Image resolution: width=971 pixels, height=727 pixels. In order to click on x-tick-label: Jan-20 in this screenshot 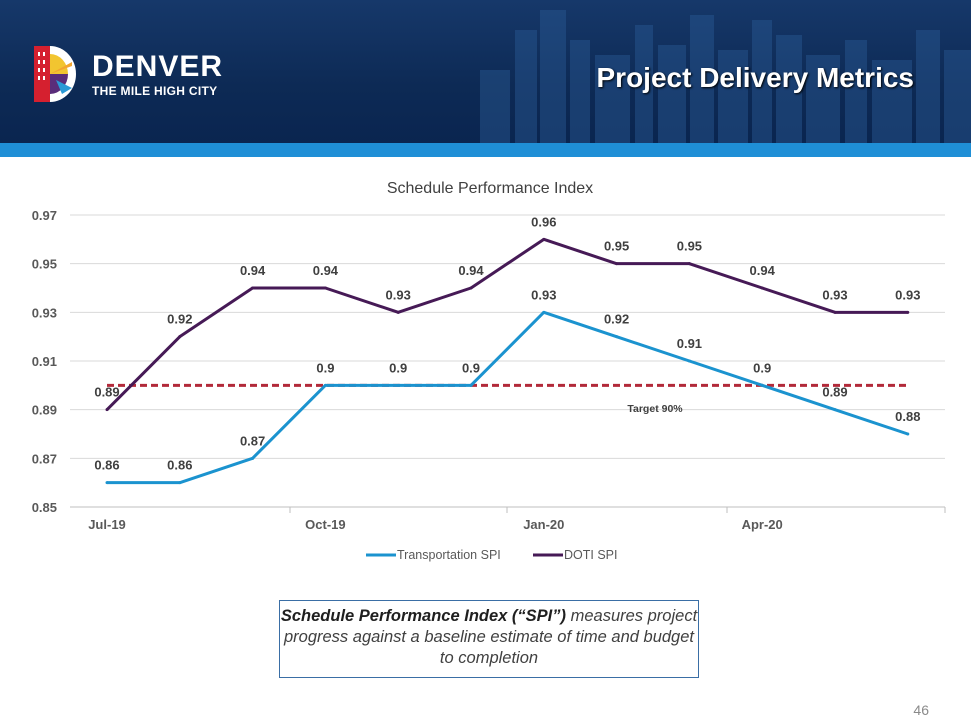, I will do `click(543, 524)`.